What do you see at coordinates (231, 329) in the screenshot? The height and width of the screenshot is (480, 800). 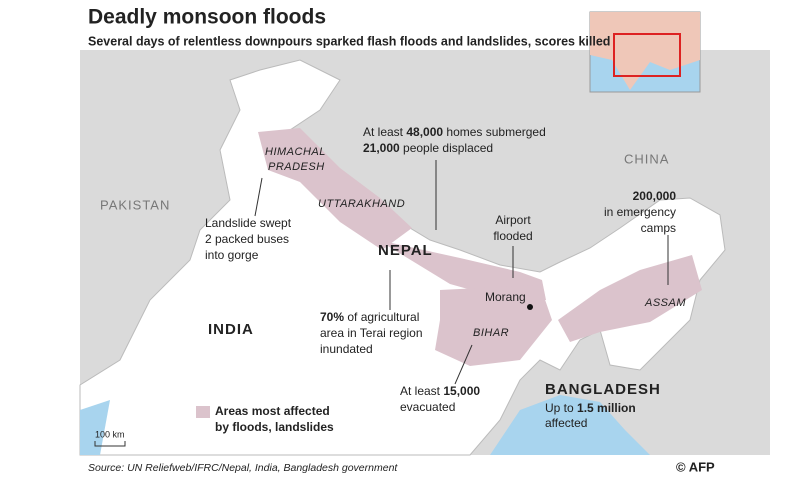 I see `country-label: INDIA` at bounding box center [231, 329].